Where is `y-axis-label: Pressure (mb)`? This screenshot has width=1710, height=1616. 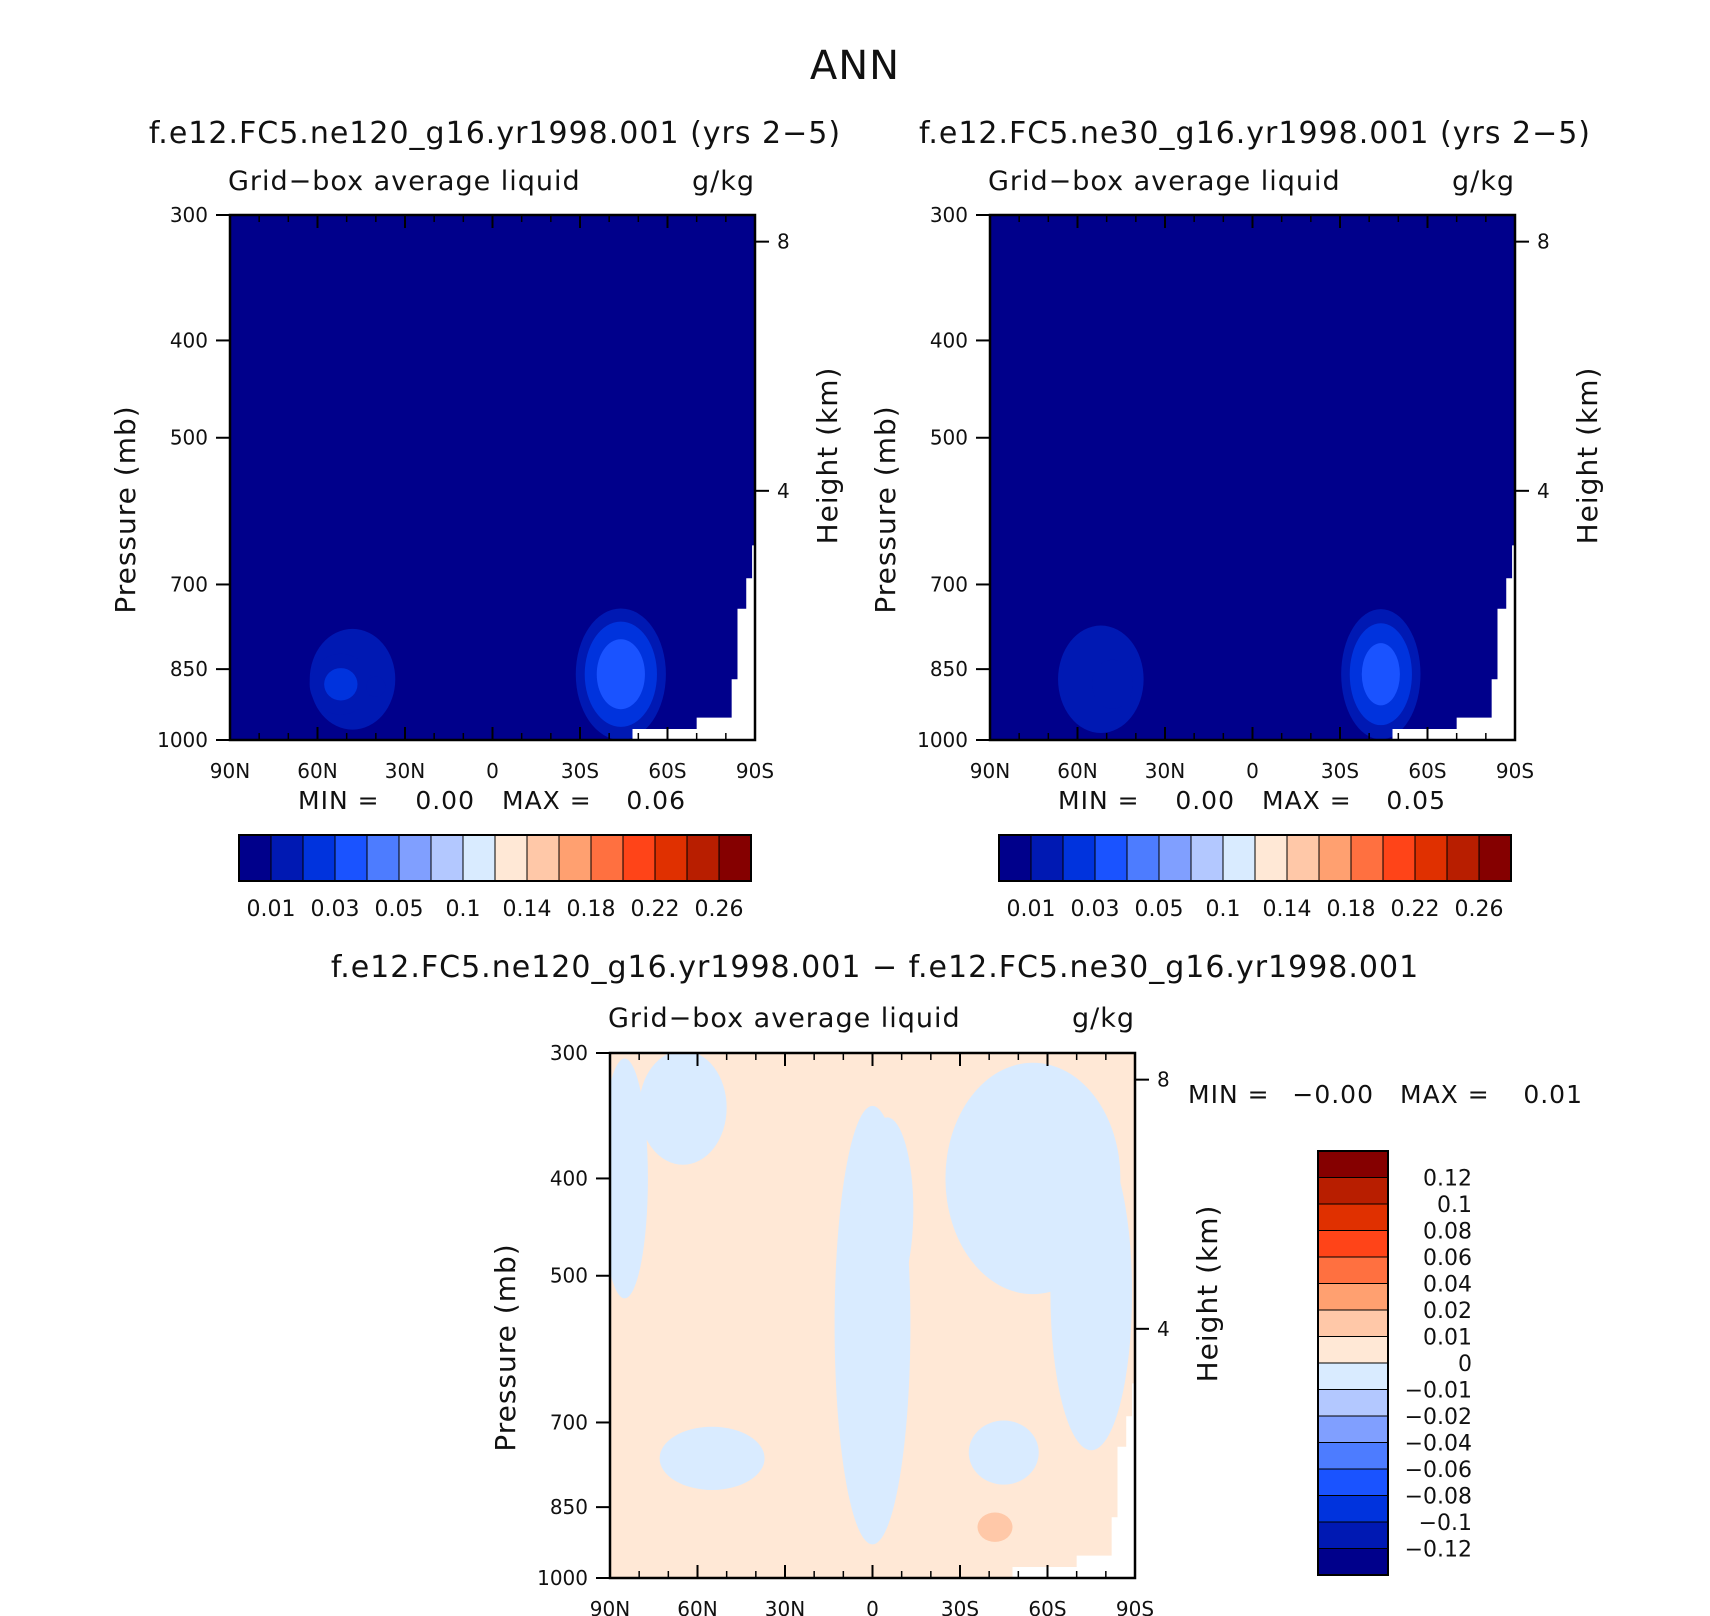
y-axis-label: Pressure (mb) is located at coordinates (885, 509).